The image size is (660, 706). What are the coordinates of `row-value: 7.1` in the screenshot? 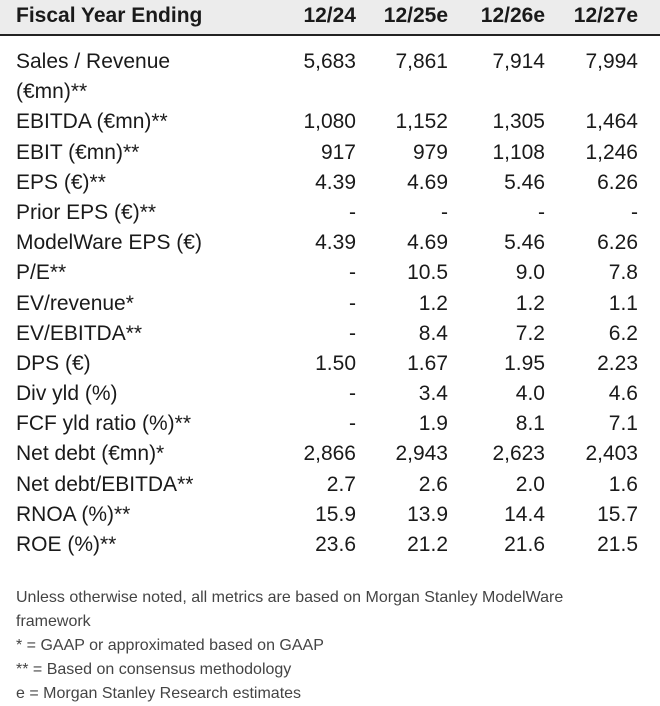 It's located at (623, 424).